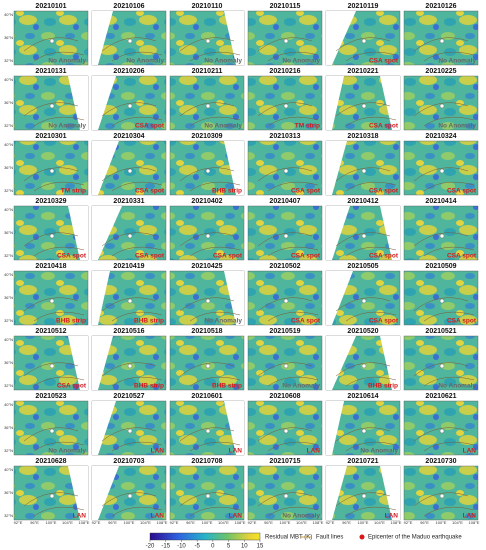  Describe the element at coordinates (128, 396) in the screenshot. I see `panel-date: 20210527` at that location.